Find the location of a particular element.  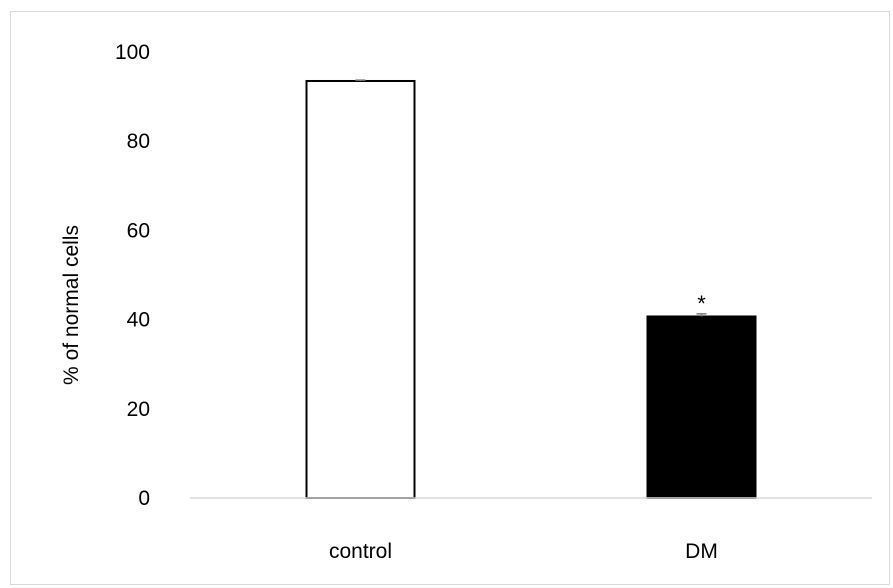

y-tick-label: 20 is located at coordinates (138, 409).